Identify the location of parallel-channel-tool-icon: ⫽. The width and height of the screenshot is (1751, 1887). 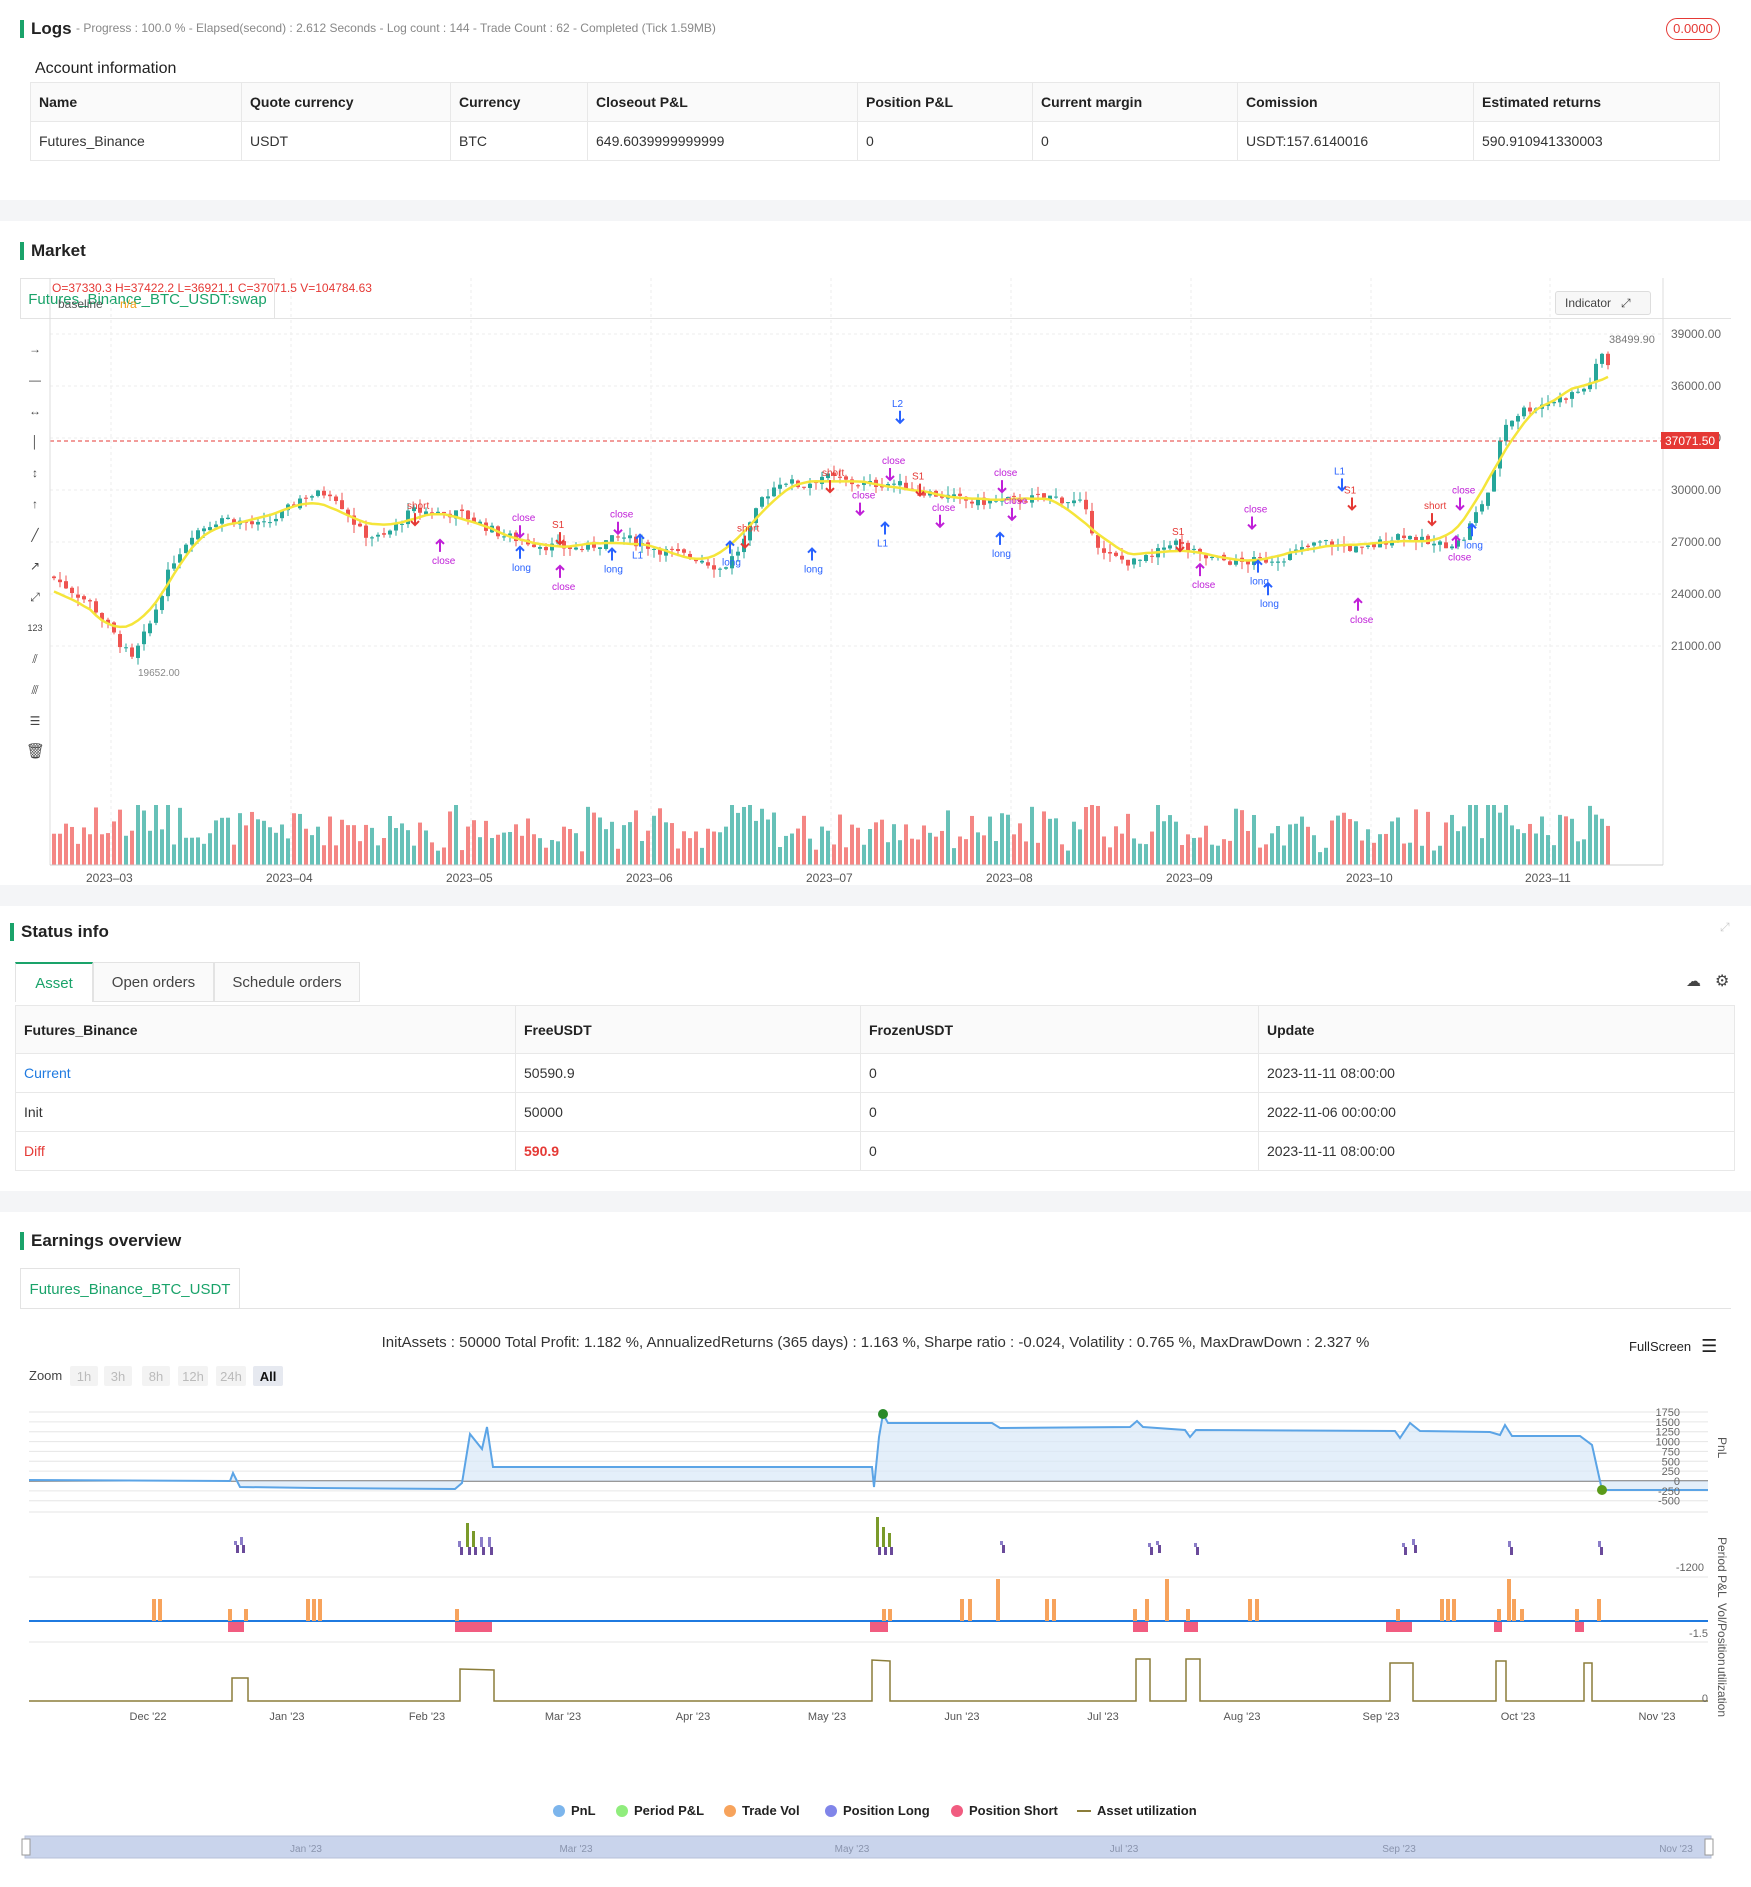
(35, 659).